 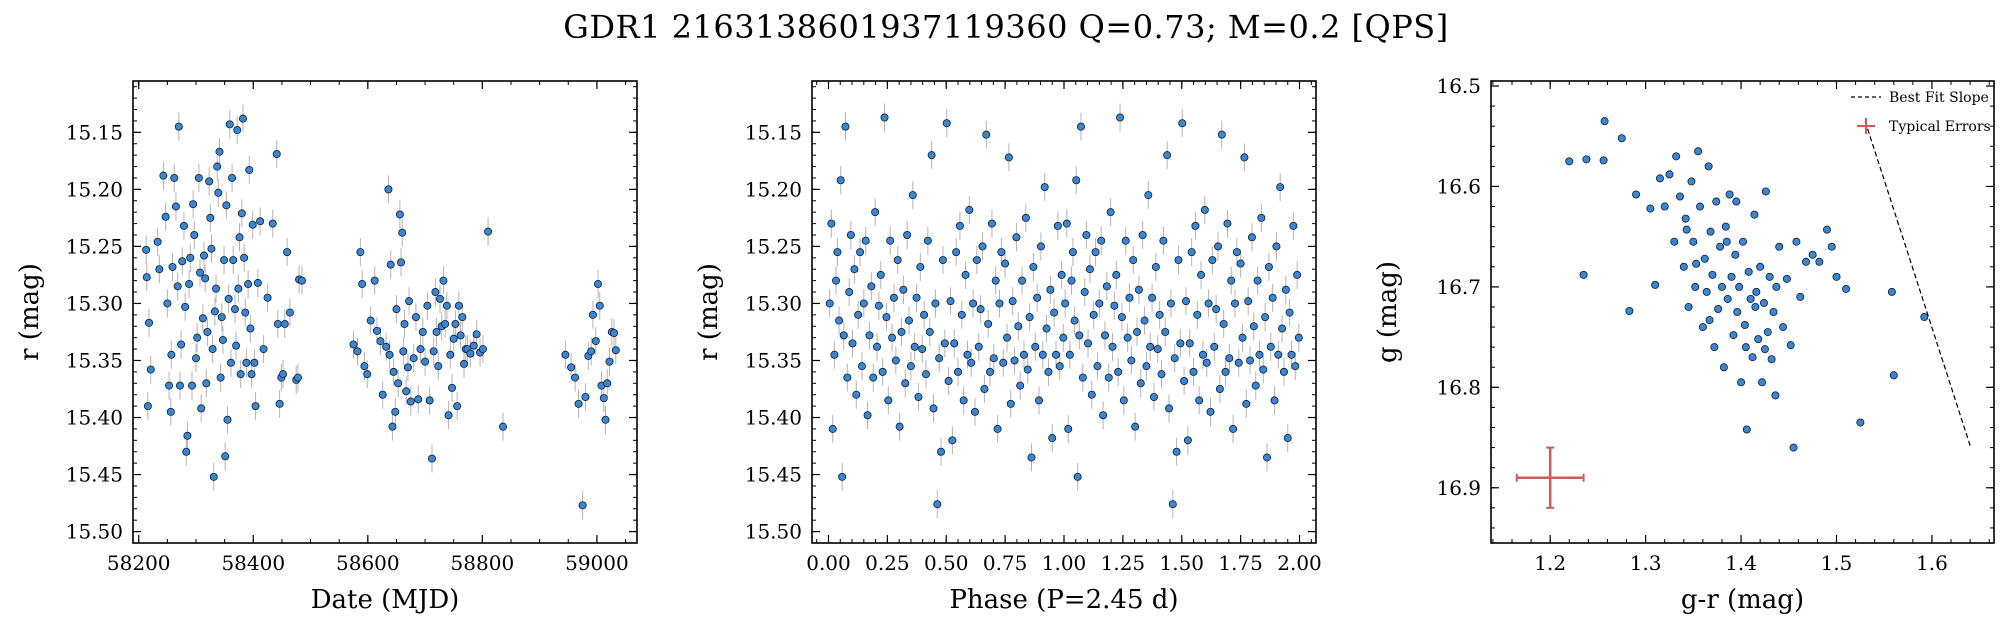 What do you see at coordinates (773, 475) in the screenshot?
I see `y-tick-label: 15.45` at bounding box center [773, 475].